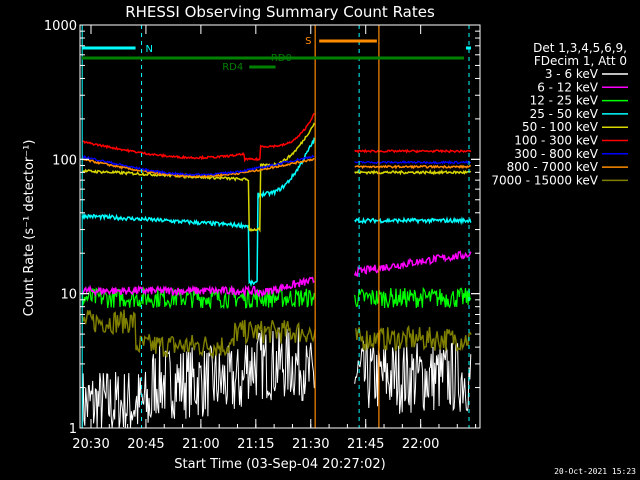 The image size is (640, 480). Describe the element at coordinates (310, 444) in the screenshot. I see `x-tick-label: 21:30` at that location.